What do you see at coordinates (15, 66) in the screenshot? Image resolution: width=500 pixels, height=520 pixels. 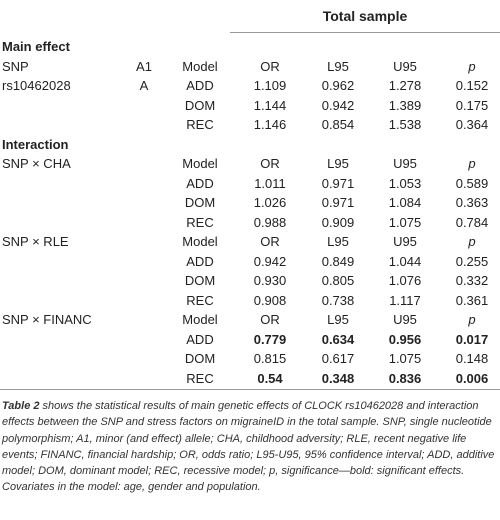 I see `column-header: SNP` at bounding box center [15, 66].